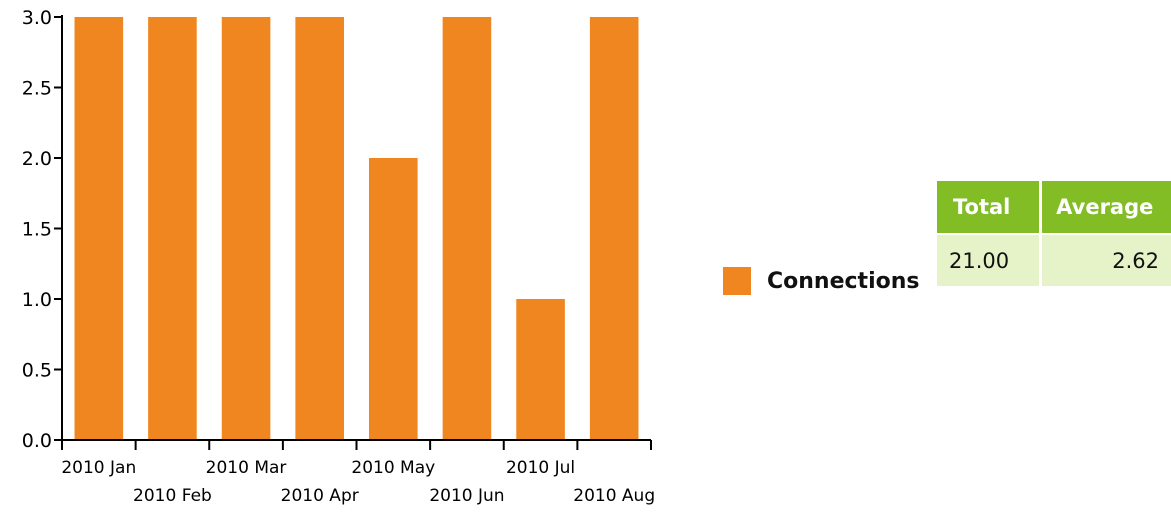 The image size is (1171, 513). I want to click on x-tick-label: 2010 Mar, so click(246, 468).